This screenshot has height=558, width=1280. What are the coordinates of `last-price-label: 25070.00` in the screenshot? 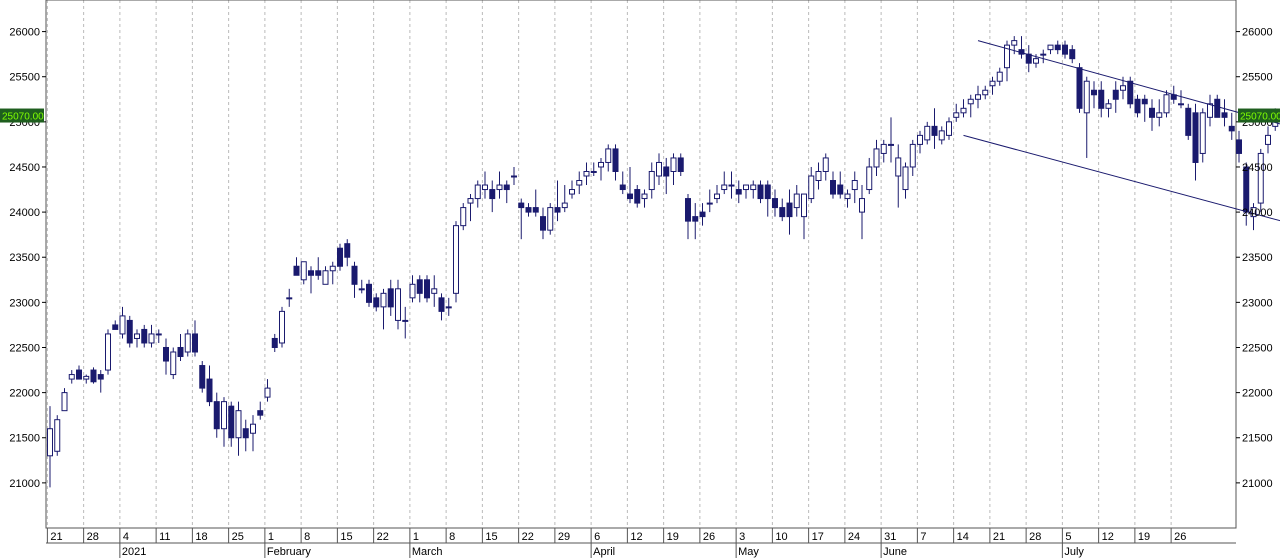 It's located at (1260, 117).